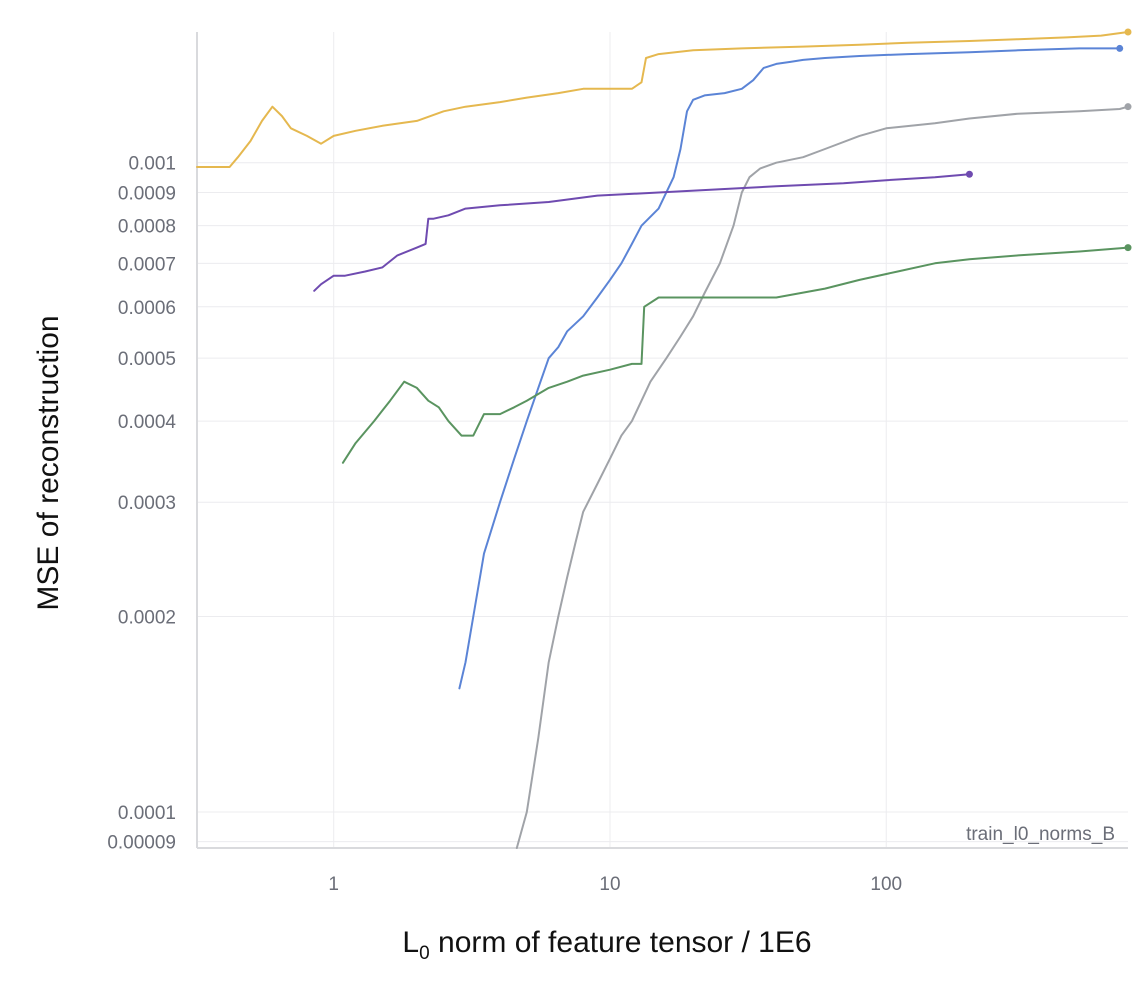 Image resolution: width=1148 pixels, height=982 pixels. What do you see at coordinates (1128, 248) in the screenshot?
I see `series-endpoint-green` at bounding box center [1128, 248].